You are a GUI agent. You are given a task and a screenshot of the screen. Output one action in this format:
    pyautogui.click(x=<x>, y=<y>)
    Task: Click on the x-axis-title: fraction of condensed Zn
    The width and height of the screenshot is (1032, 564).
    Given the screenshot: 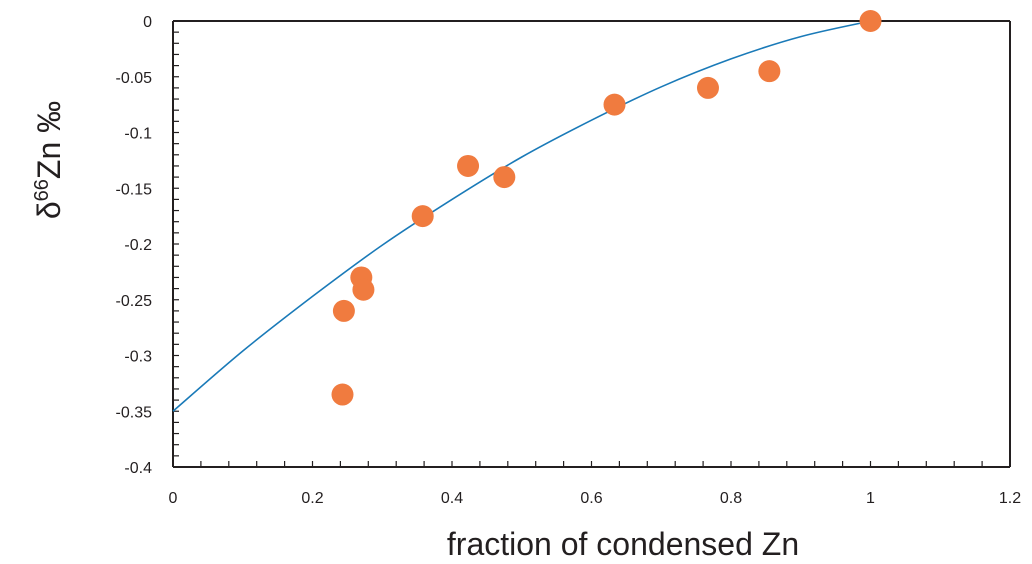 What is the action you would take?
    pyautogui.click(x=623, y=544)
    